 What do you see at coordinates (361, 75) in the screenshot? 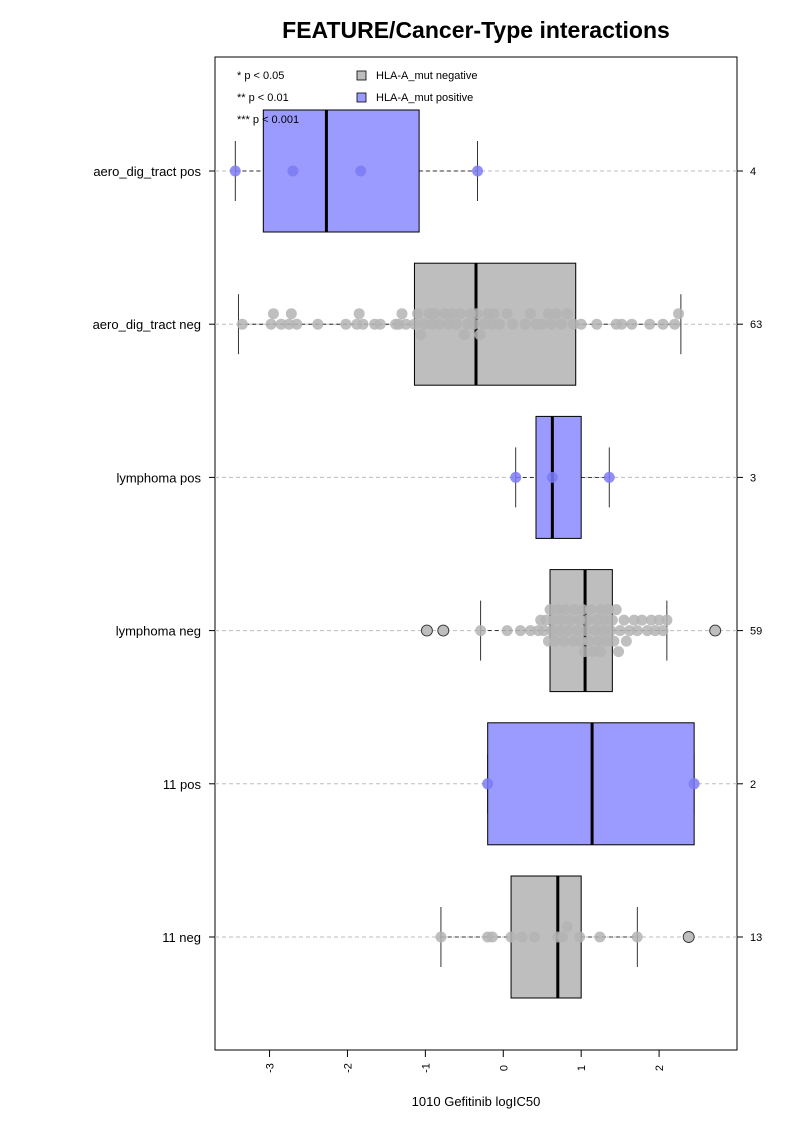
I see `legend-swatch-negative` at bounding box center [361, 75].